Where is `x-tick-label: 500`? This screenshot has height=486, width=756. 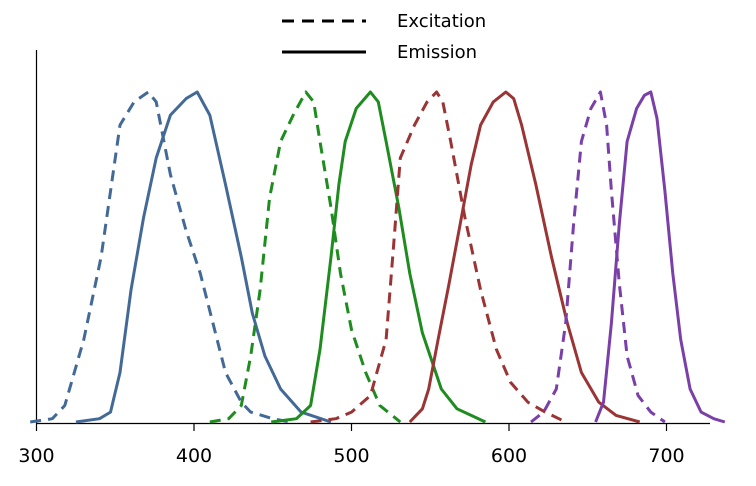 x-tick-label: 500 is located at coordinates (351, 456).